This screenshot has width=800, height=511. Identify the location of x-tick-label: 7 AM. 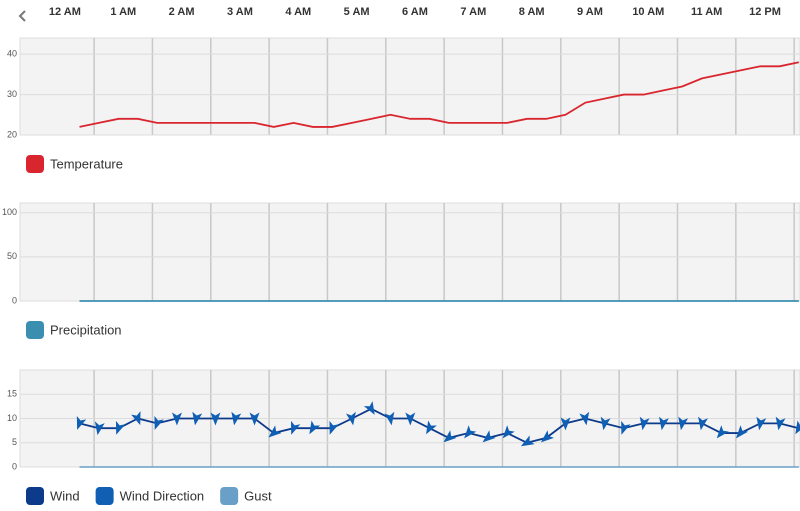
(473, 12).